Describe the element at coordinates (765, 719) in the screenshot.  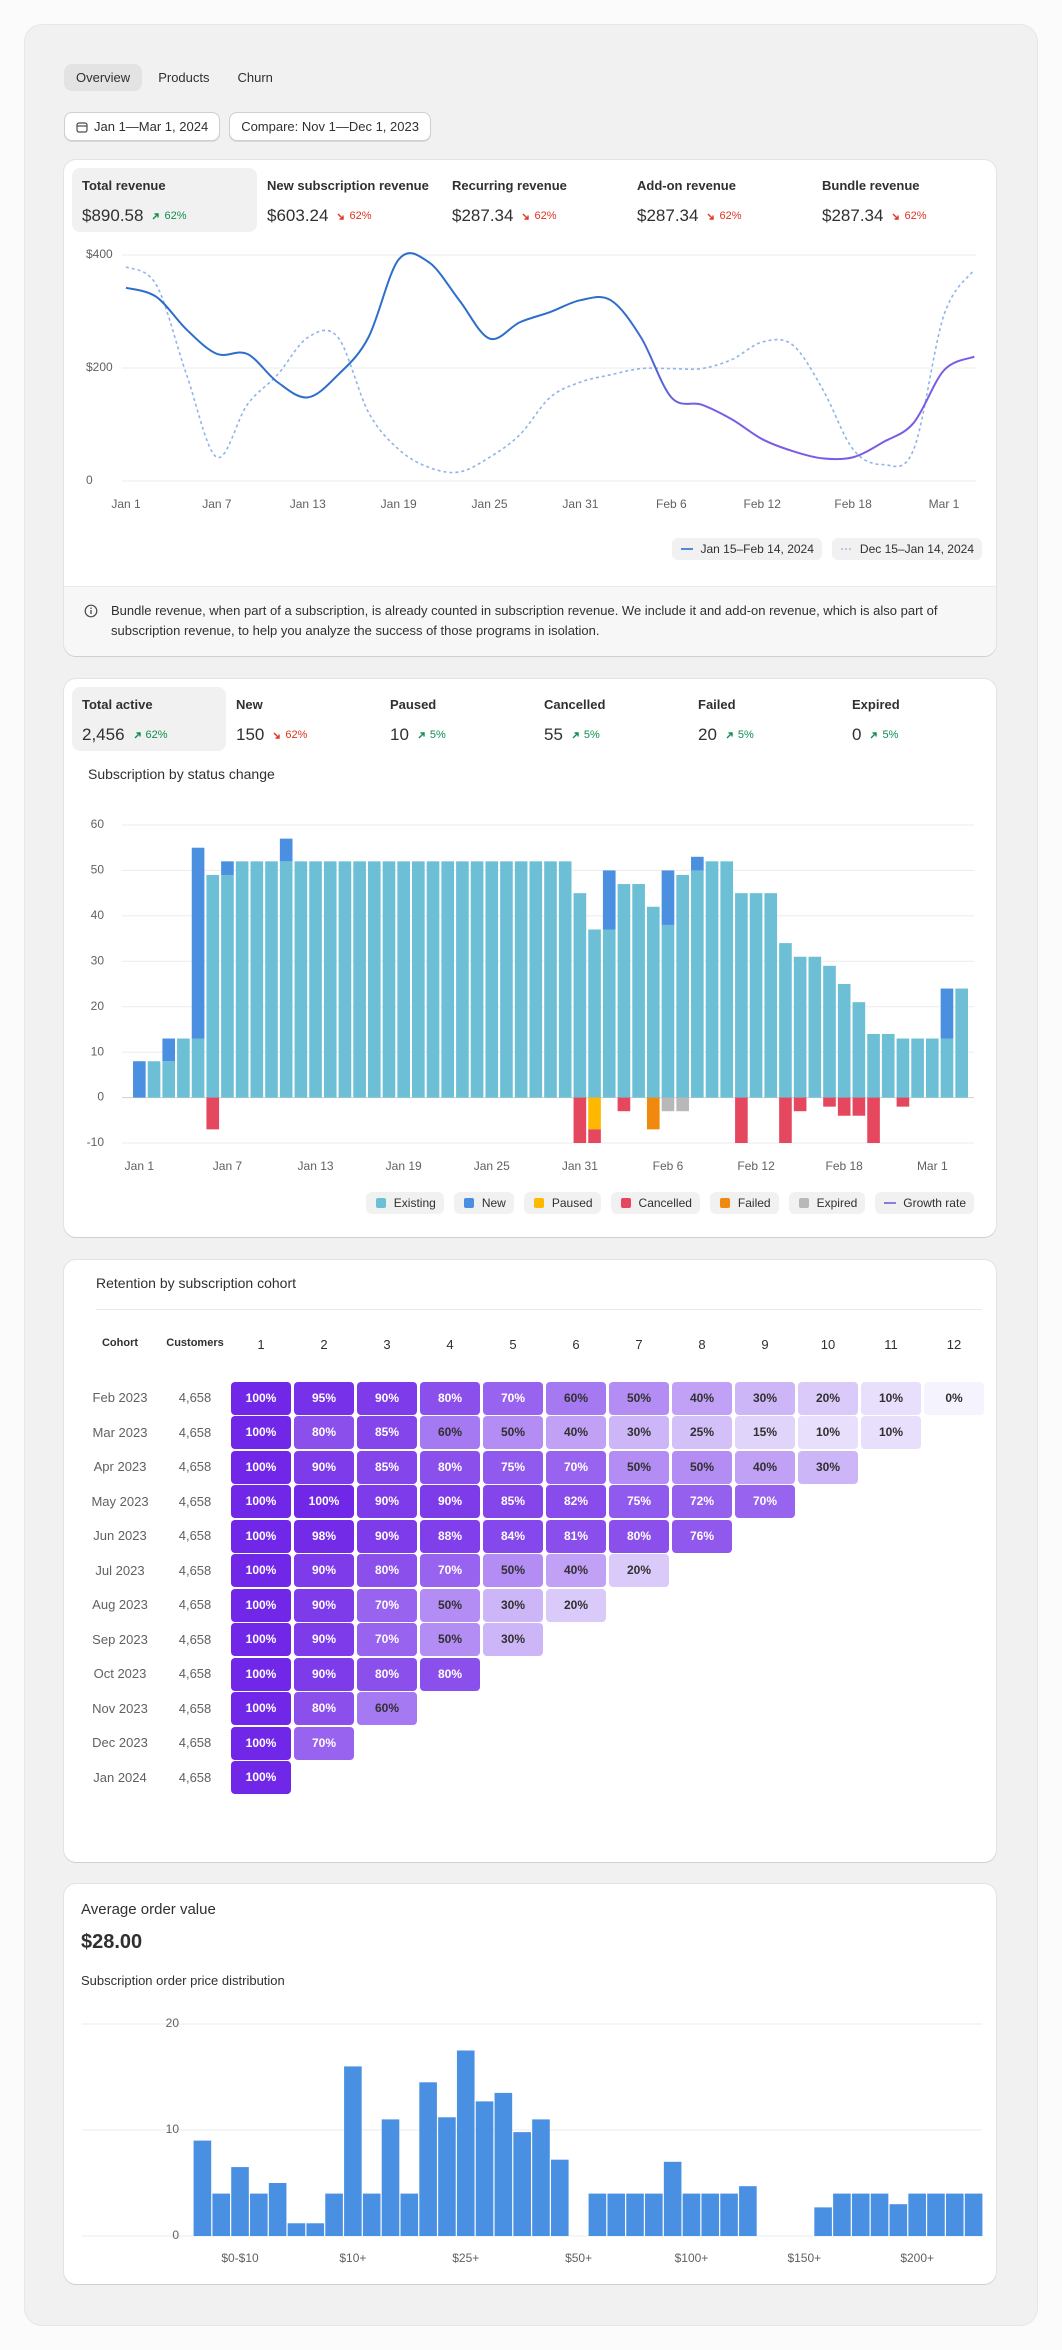
I see `metric-tile: Failed 20 5%` at that location.